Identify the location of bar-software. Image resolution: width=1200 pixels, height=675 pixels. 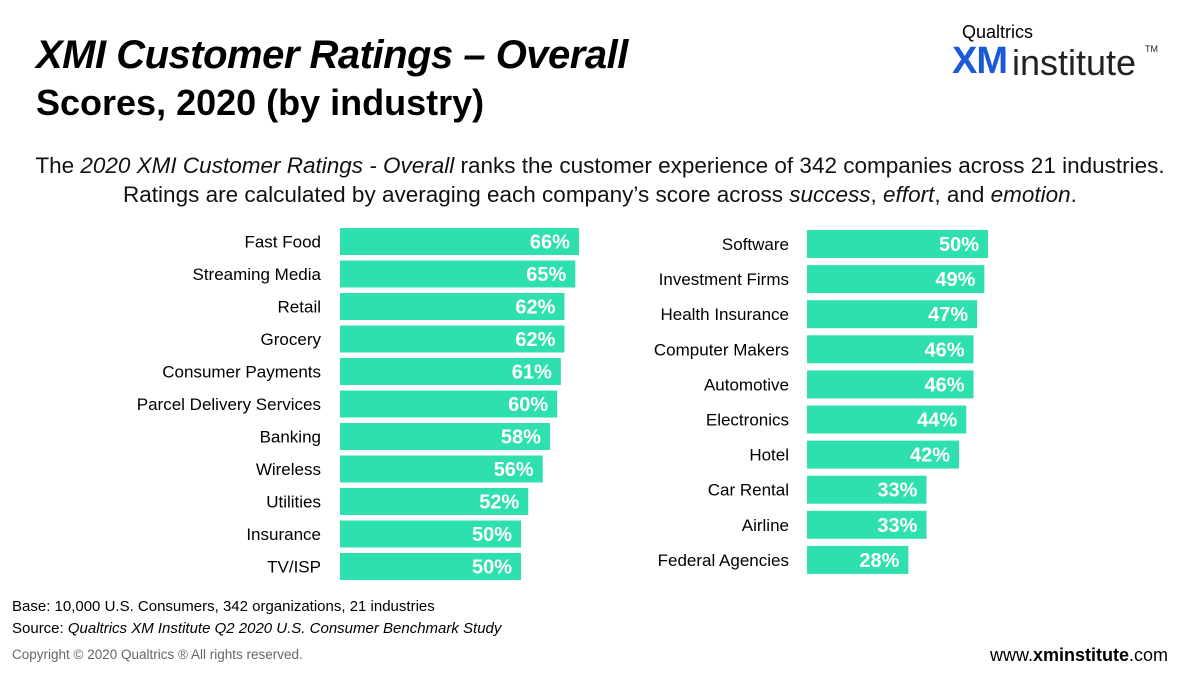
(897, 244).